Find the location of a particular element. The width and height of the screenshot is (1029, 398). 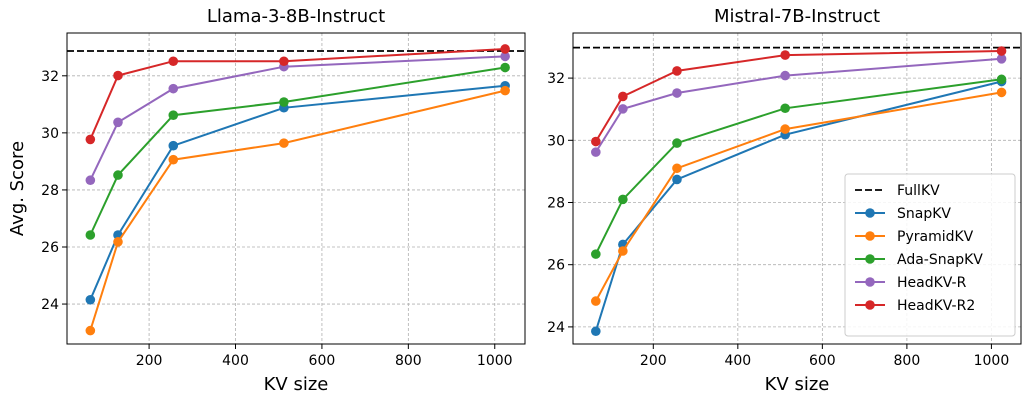

legend-label-ada-snapkv: Ada-SnapKV is located at coordinates (940, 260).